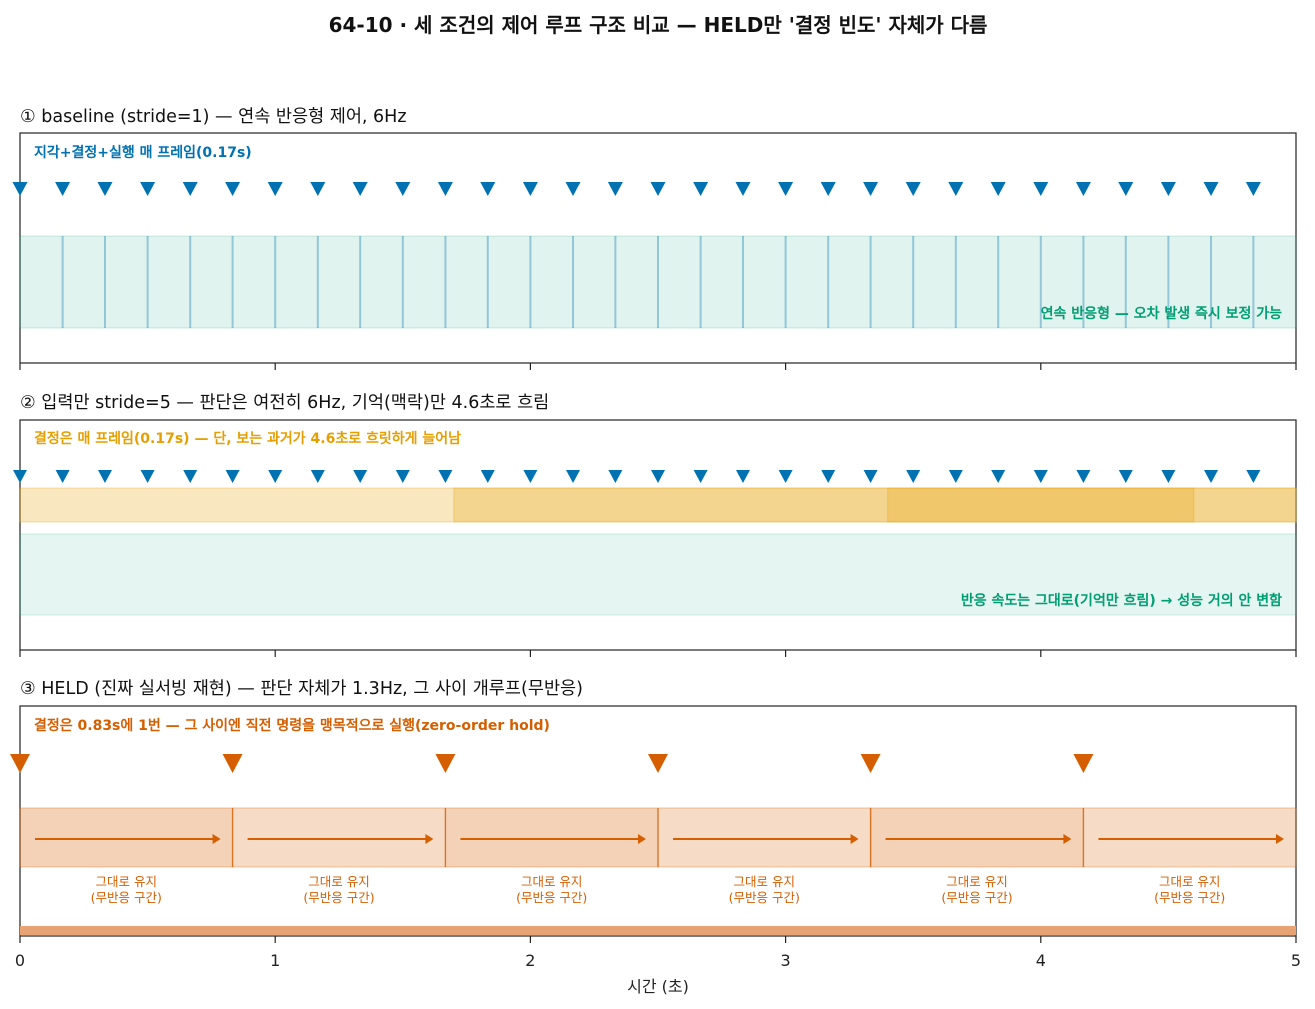 The height and width of the screenshot is (1009, 1315). Describe the element at coordinates (1041, 960) in the screenshot. I see `tick-label: 4` at that location.